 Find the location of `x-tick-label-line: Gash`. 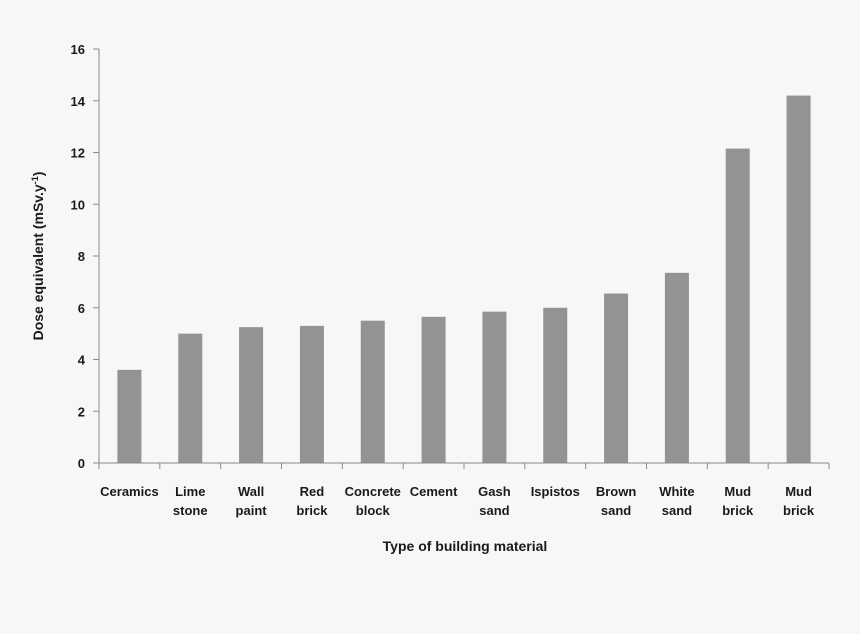

x-tick-label-line: Gash is located at coordinates (494, 491).